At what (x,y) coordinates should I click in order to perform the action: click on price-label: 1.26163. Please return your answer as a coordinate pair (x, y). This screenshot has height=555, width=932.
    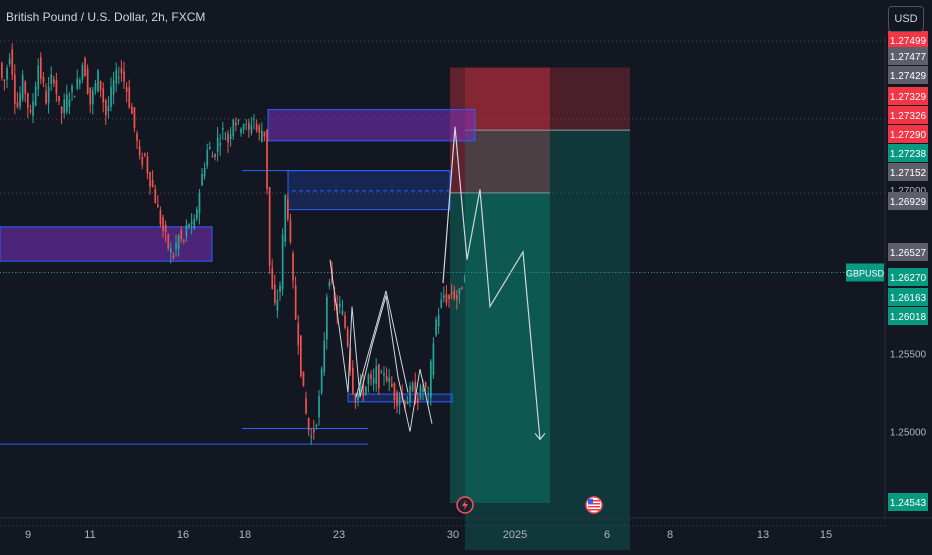
    Looking at the image, I should click on (908, 298).